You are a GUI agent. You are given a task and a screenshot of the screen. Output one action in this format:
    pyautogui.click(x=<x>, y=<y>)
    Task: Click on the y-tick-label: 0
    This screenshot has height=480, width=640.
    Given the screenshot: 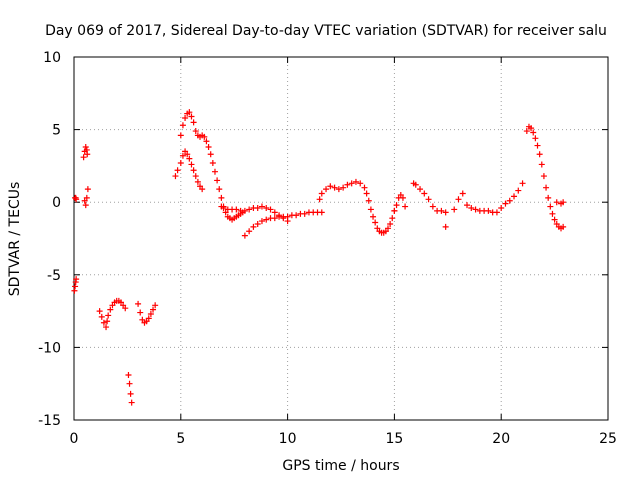 What is the action you would take?
    pyautogui.click(x=56, y=203)
    